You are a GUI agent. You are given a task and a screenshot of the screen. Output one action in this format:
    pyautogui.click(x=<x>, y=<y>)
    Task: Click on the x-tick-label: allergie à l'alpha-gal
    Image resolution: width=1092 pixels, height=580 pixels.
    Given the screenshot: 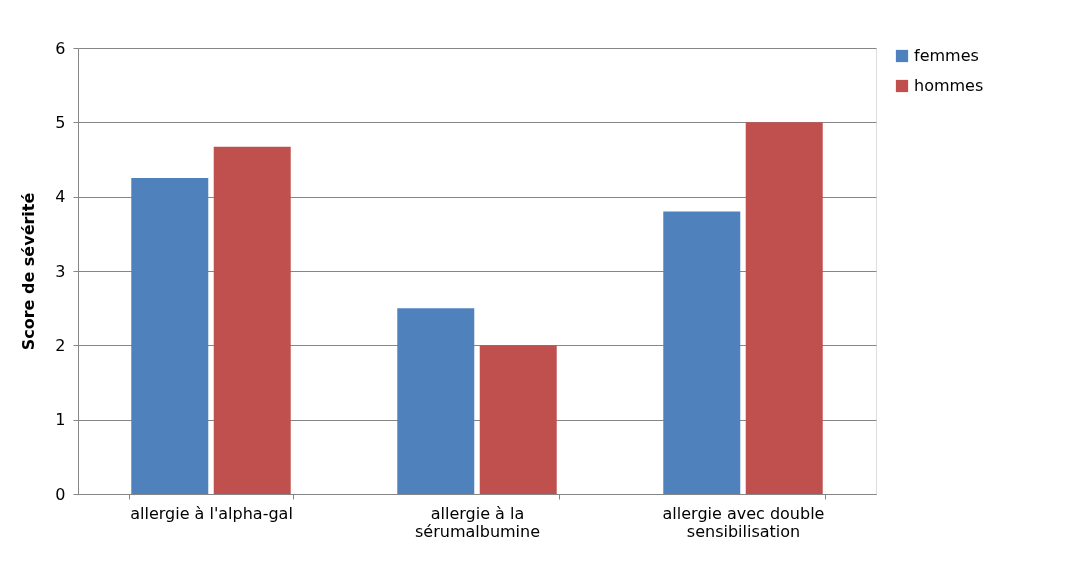 What is the action you would take?
    pyautogui.click(x=211, y=513)
    